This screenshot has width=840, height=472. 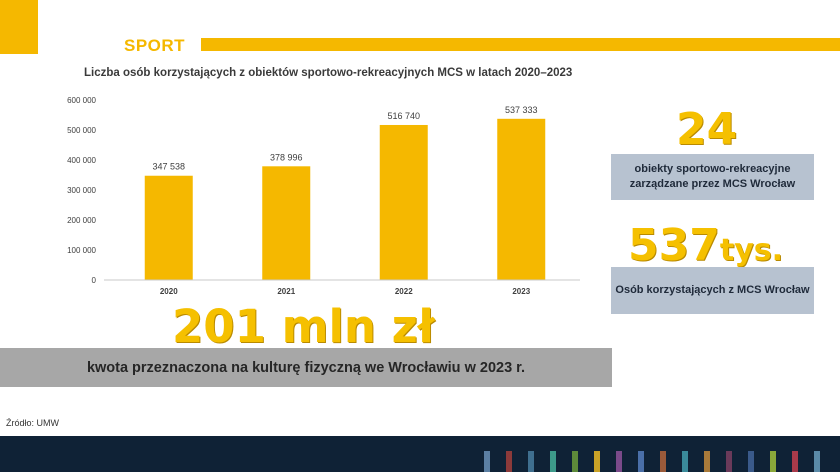 What do you see at coordinates (420, 454) in the screenshot?
I see `footer-bar` at bounding box center [420, 454].